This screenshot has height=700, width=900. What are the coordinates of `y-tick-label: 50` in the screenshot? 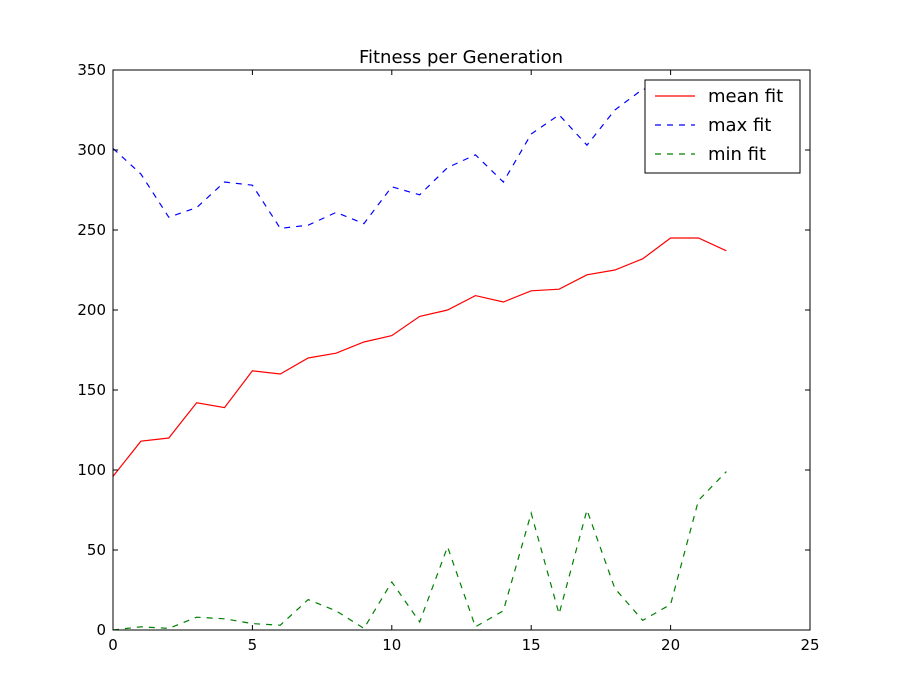 It's located at (96, 550).